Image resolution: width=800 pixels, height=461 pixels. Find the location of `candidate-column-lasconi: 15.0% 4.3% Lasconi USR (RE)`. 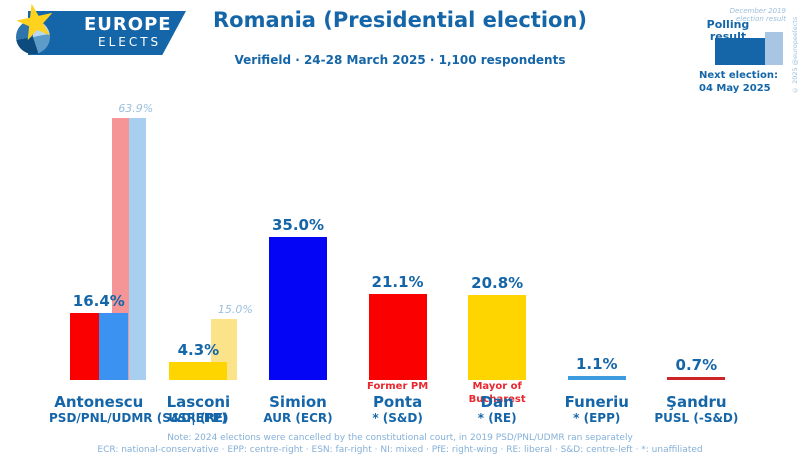

candidate-column-lasconi: 15.0% 4.3% Lasconi USR (RE) is located at coordinates (201, 260).